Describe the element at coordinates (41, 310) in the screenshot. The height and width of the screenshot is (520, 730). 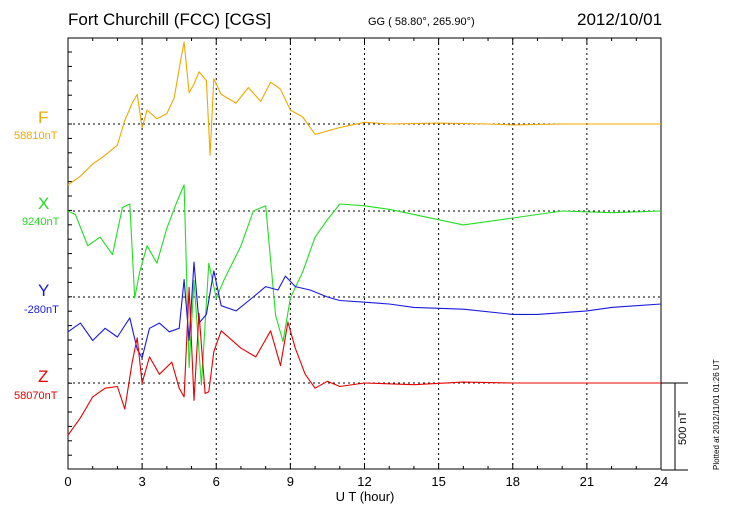
I see `series-baseline-y: -280nT` at that location.